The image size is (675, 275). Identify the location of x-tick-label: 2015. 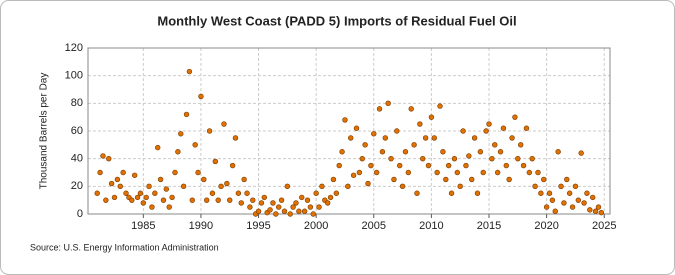
(489, 226).